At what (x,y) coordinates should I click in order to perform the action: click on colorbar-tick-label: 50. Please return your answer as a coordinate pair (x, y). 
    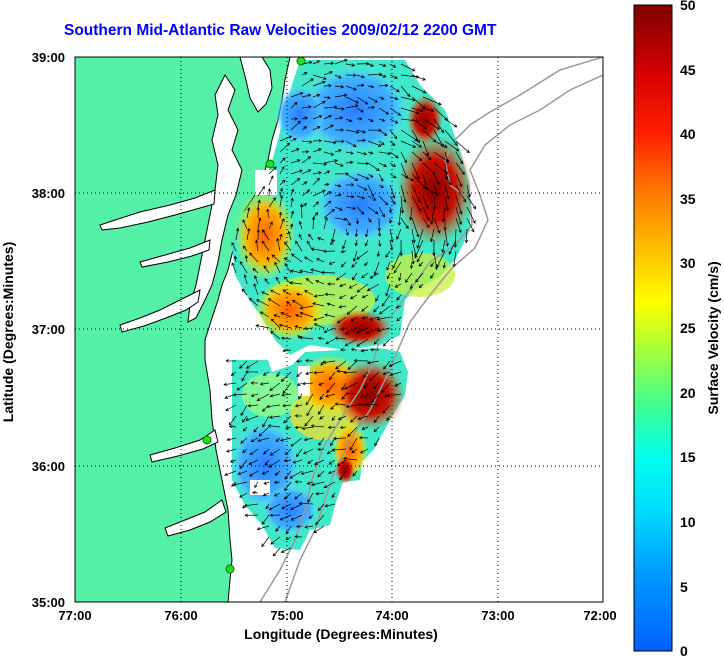
    Looking at the image, I should click on (688, 6).